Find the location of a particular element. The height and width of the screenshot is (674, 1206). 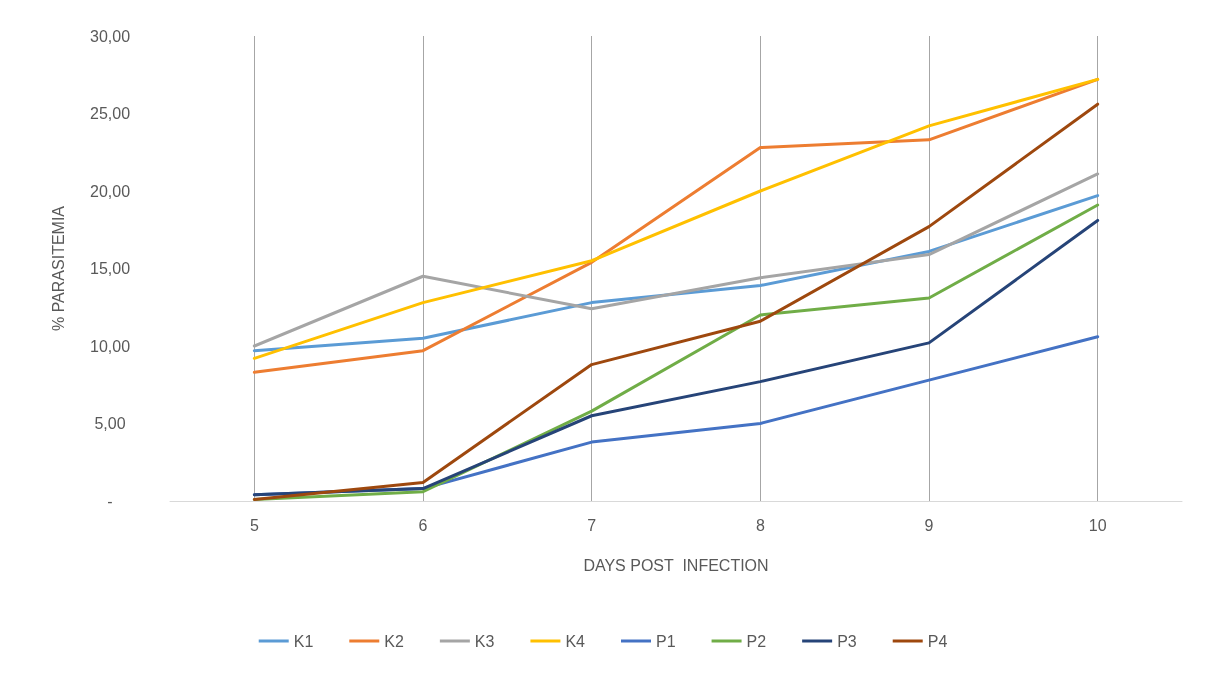

x-tick-label: 8 is located at coordinates (760, 525).